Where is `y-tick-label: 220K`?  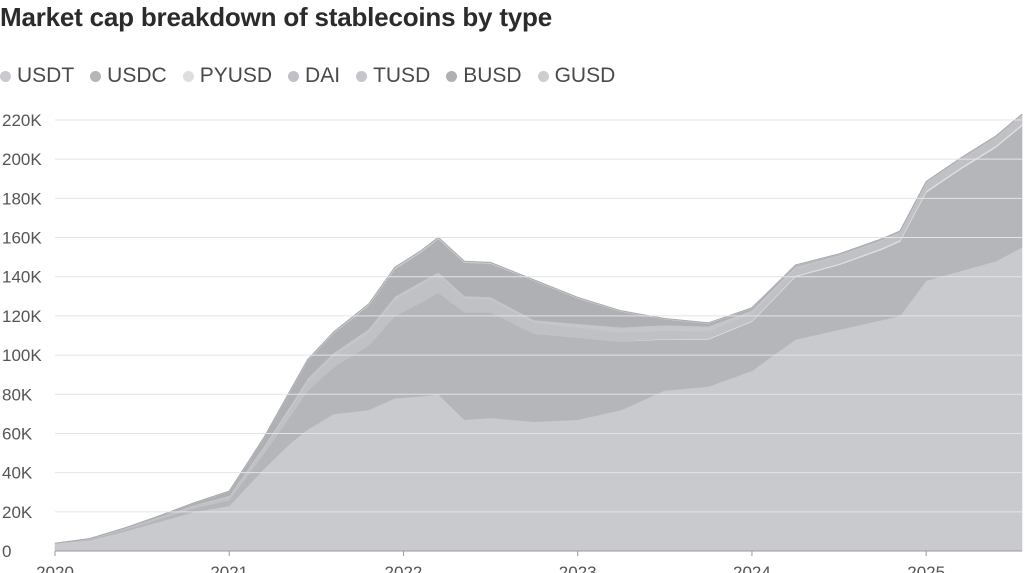
y-tick-label: 220K is located at coordinates (22, 120).